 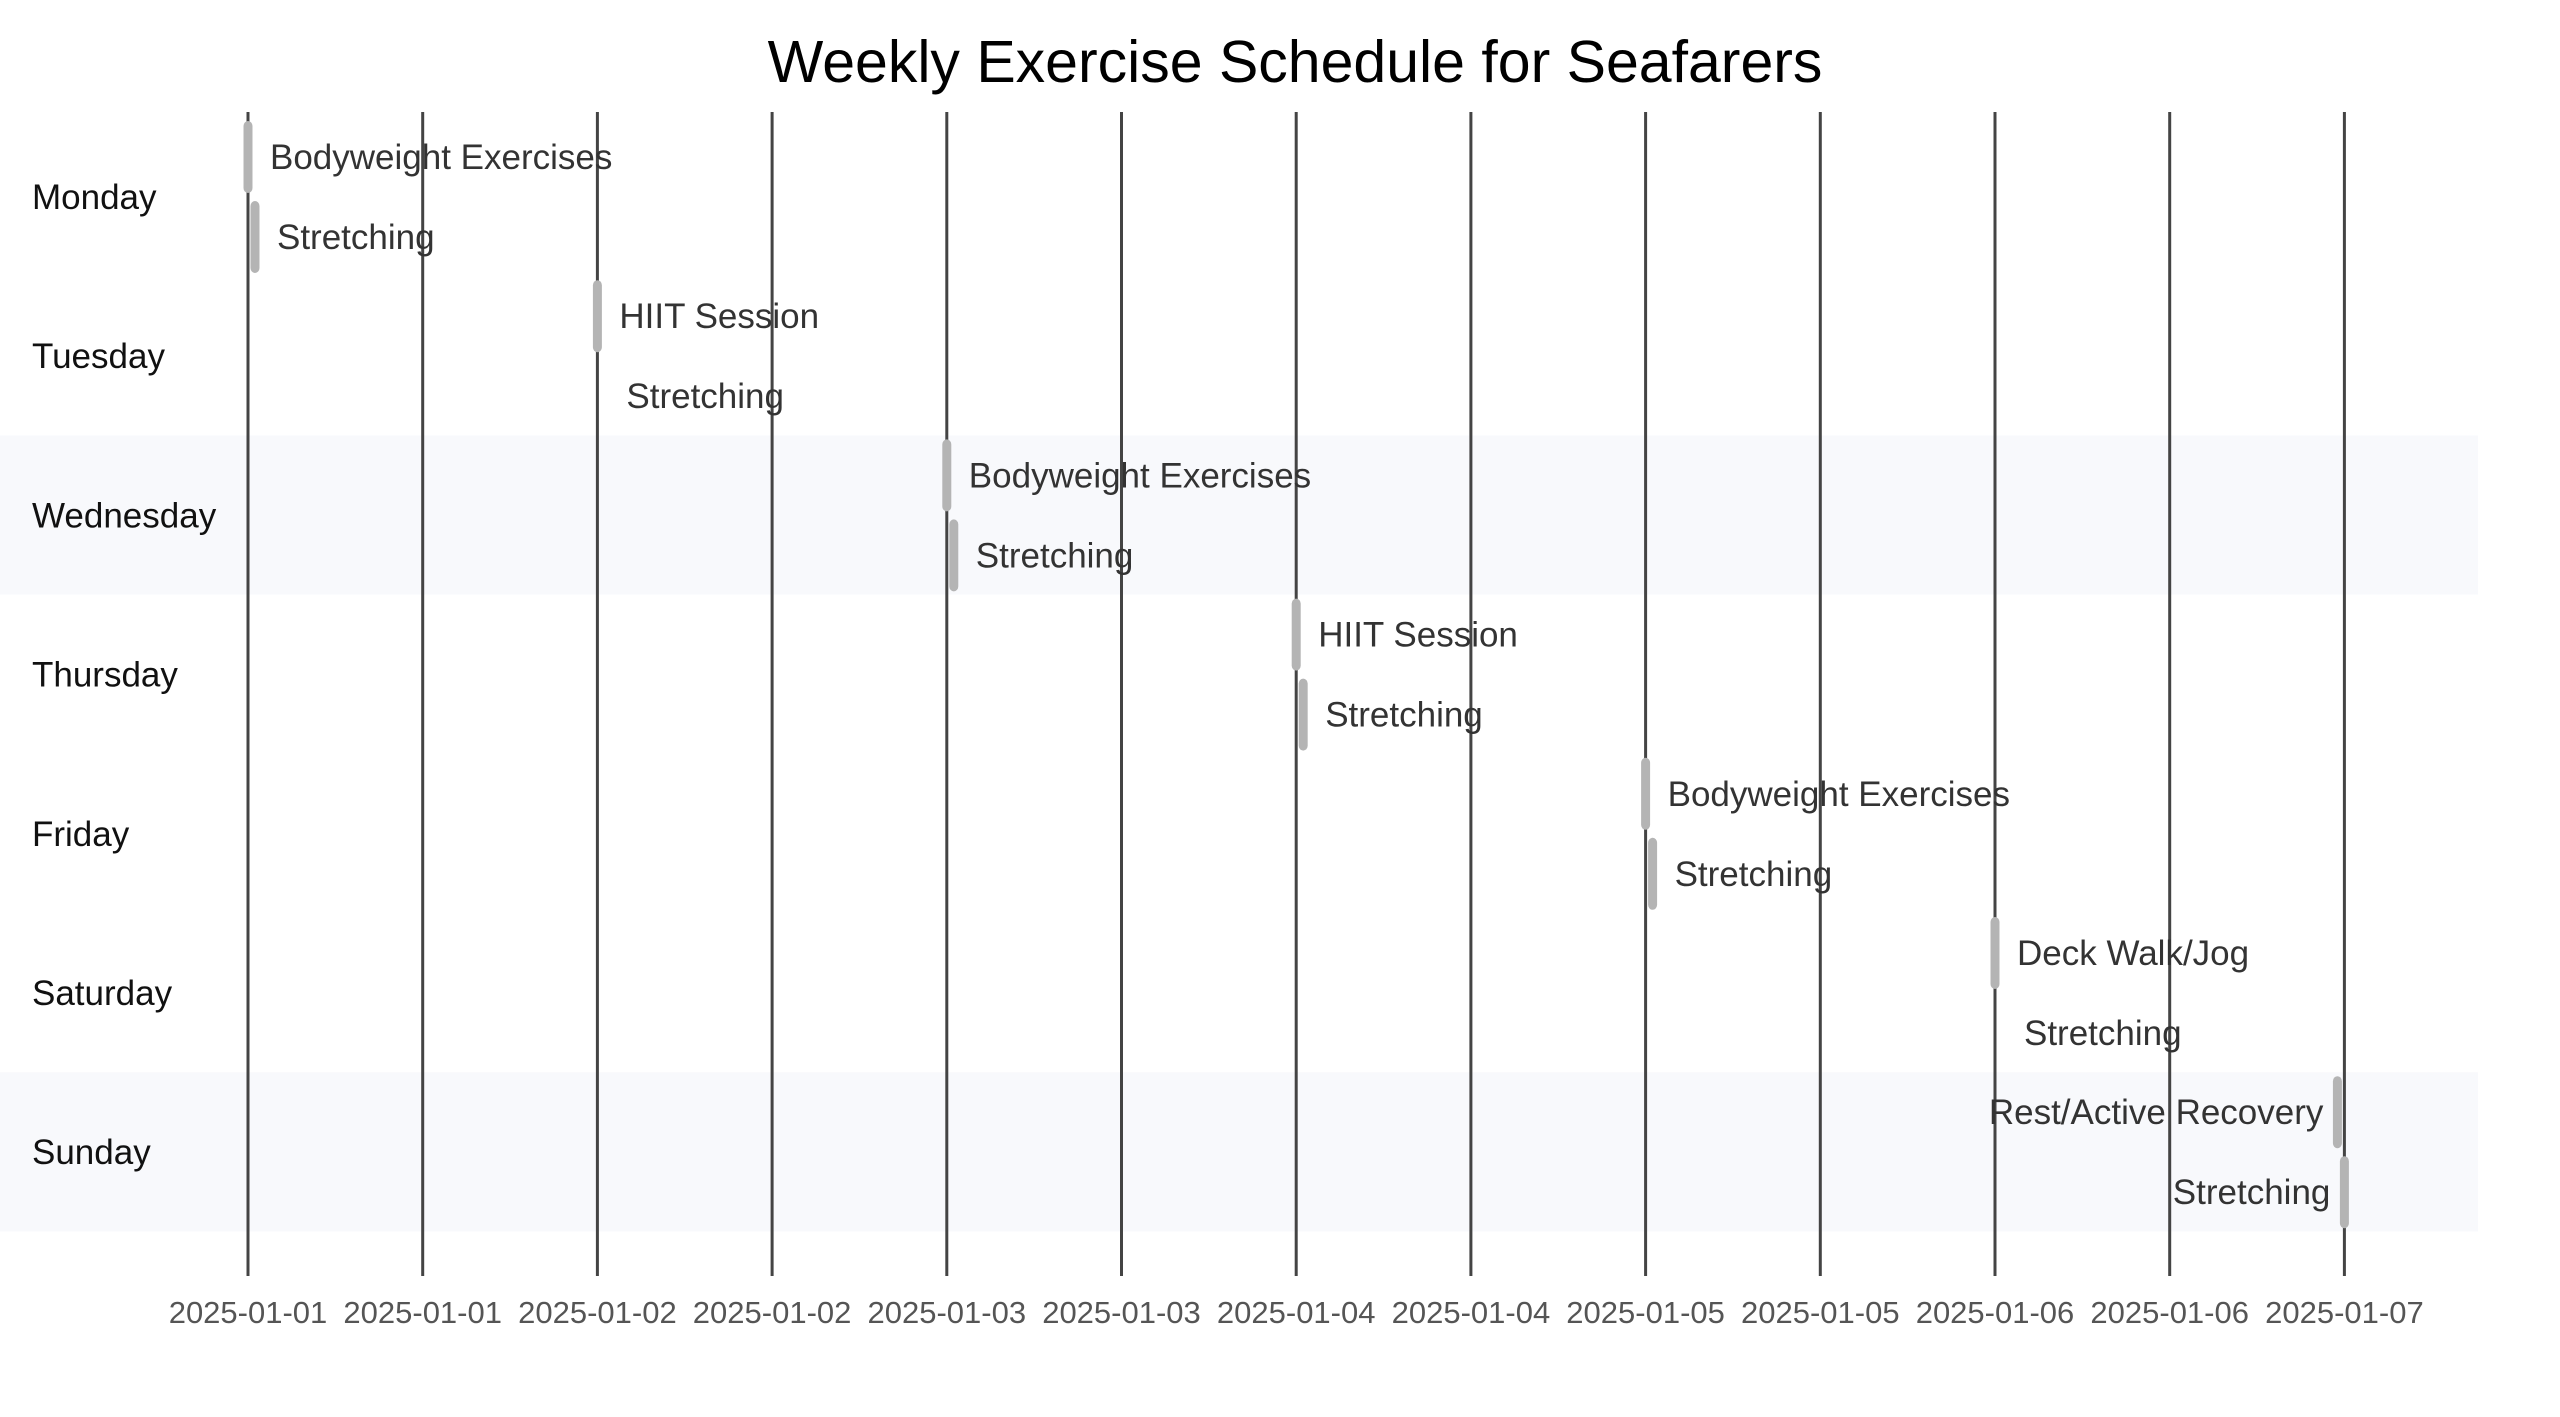 I want to click on row-band-wednesday, so click(x=1239, y=515).